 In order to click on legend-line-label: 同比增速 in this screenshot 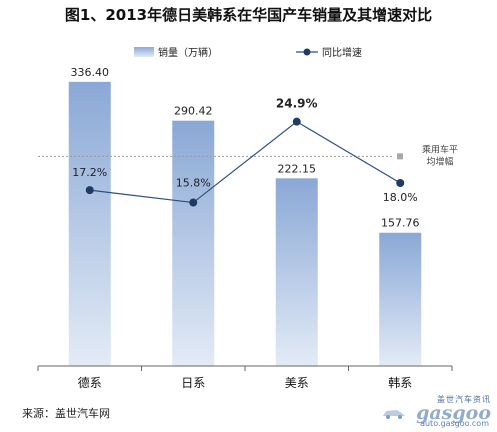, I will do `click(342, 52)`.